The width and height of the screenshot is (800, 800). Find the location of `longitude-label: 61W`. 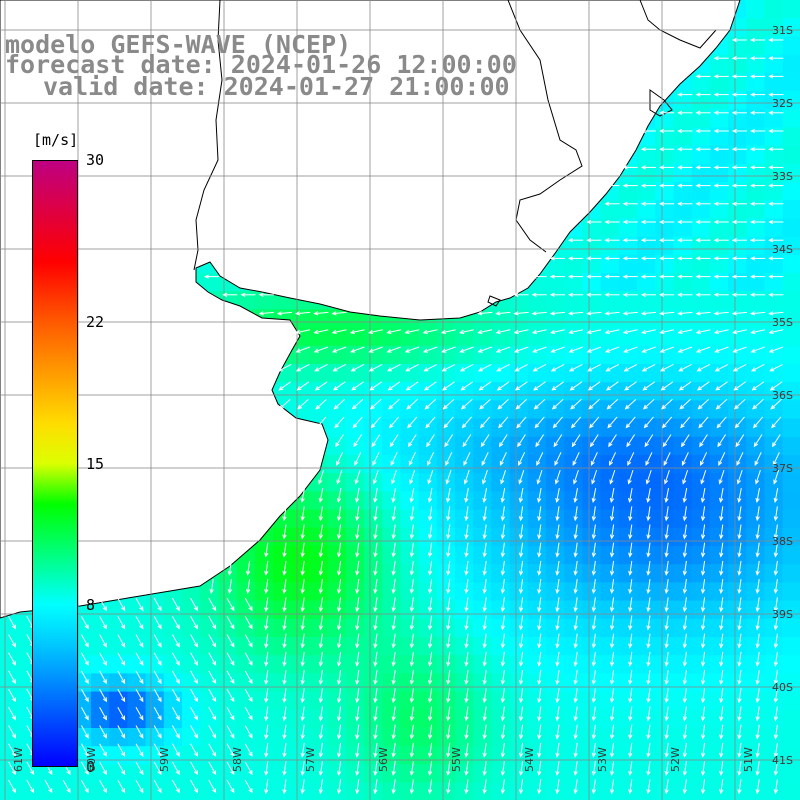

longitude-label: 61W is located at coordinates (18, 759).